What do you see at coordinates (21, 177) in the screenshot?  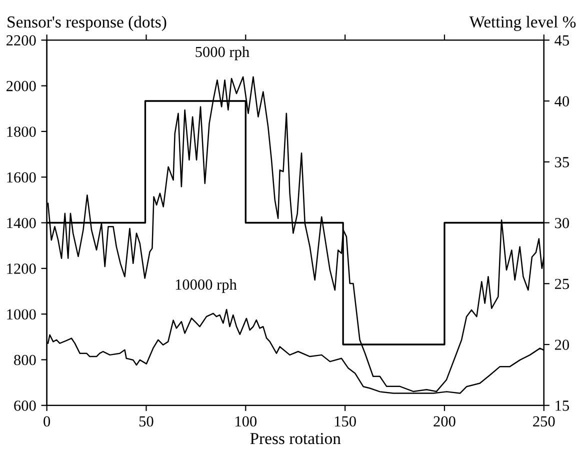 I see `y-tick-label: 1600` at bounding box center [21, 177].